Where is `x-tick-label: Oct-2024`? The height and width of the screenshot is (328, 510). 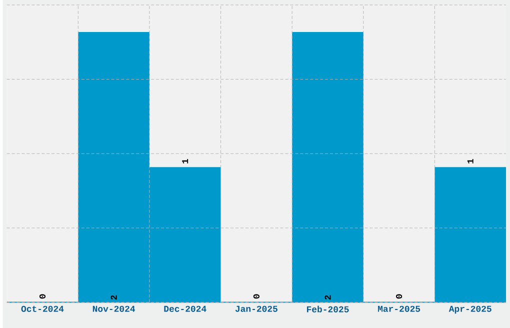 x-tick-label: Oct-2024 is located at coordinates (42, 309).